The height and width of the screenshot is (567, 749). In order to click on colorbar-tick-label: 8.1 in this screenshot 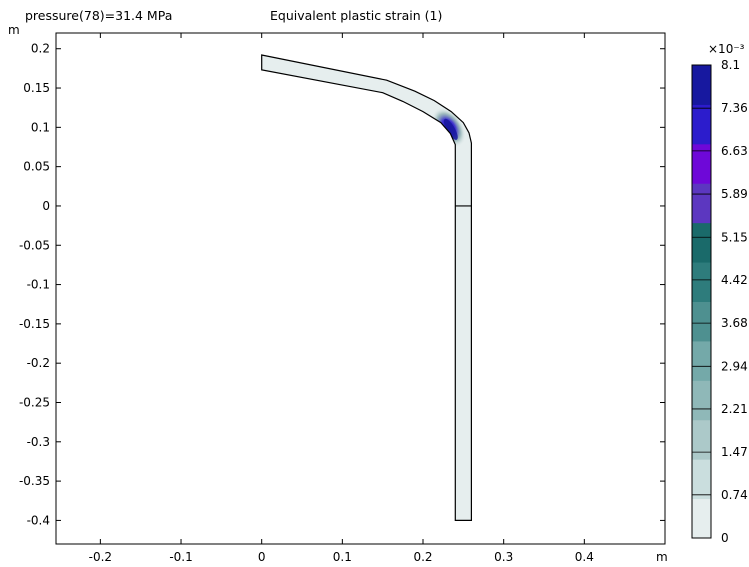, I will do `click(730, 65)`.